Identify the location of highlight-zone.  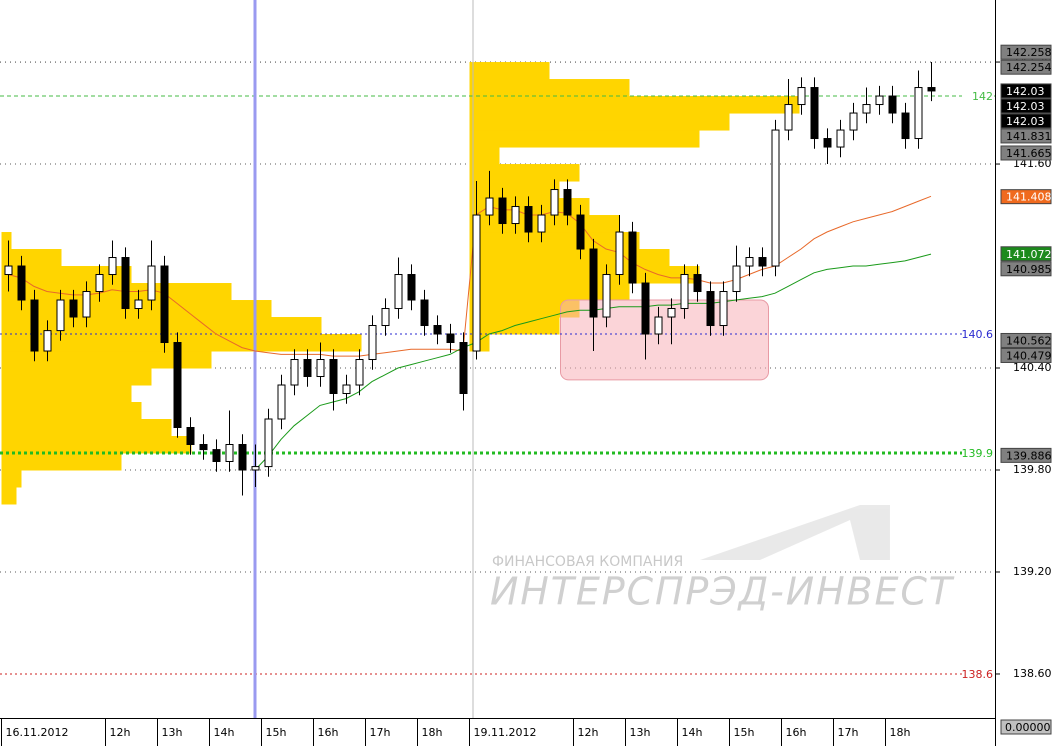
(664, 340).